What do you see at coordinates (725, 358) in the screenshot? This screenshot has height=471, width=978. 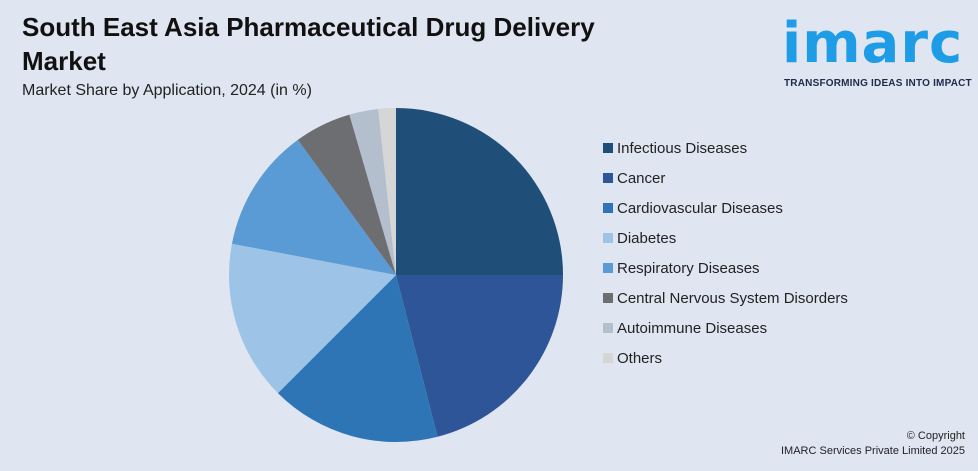 I see `legend-item: Others` at bounding box center [725, 358].